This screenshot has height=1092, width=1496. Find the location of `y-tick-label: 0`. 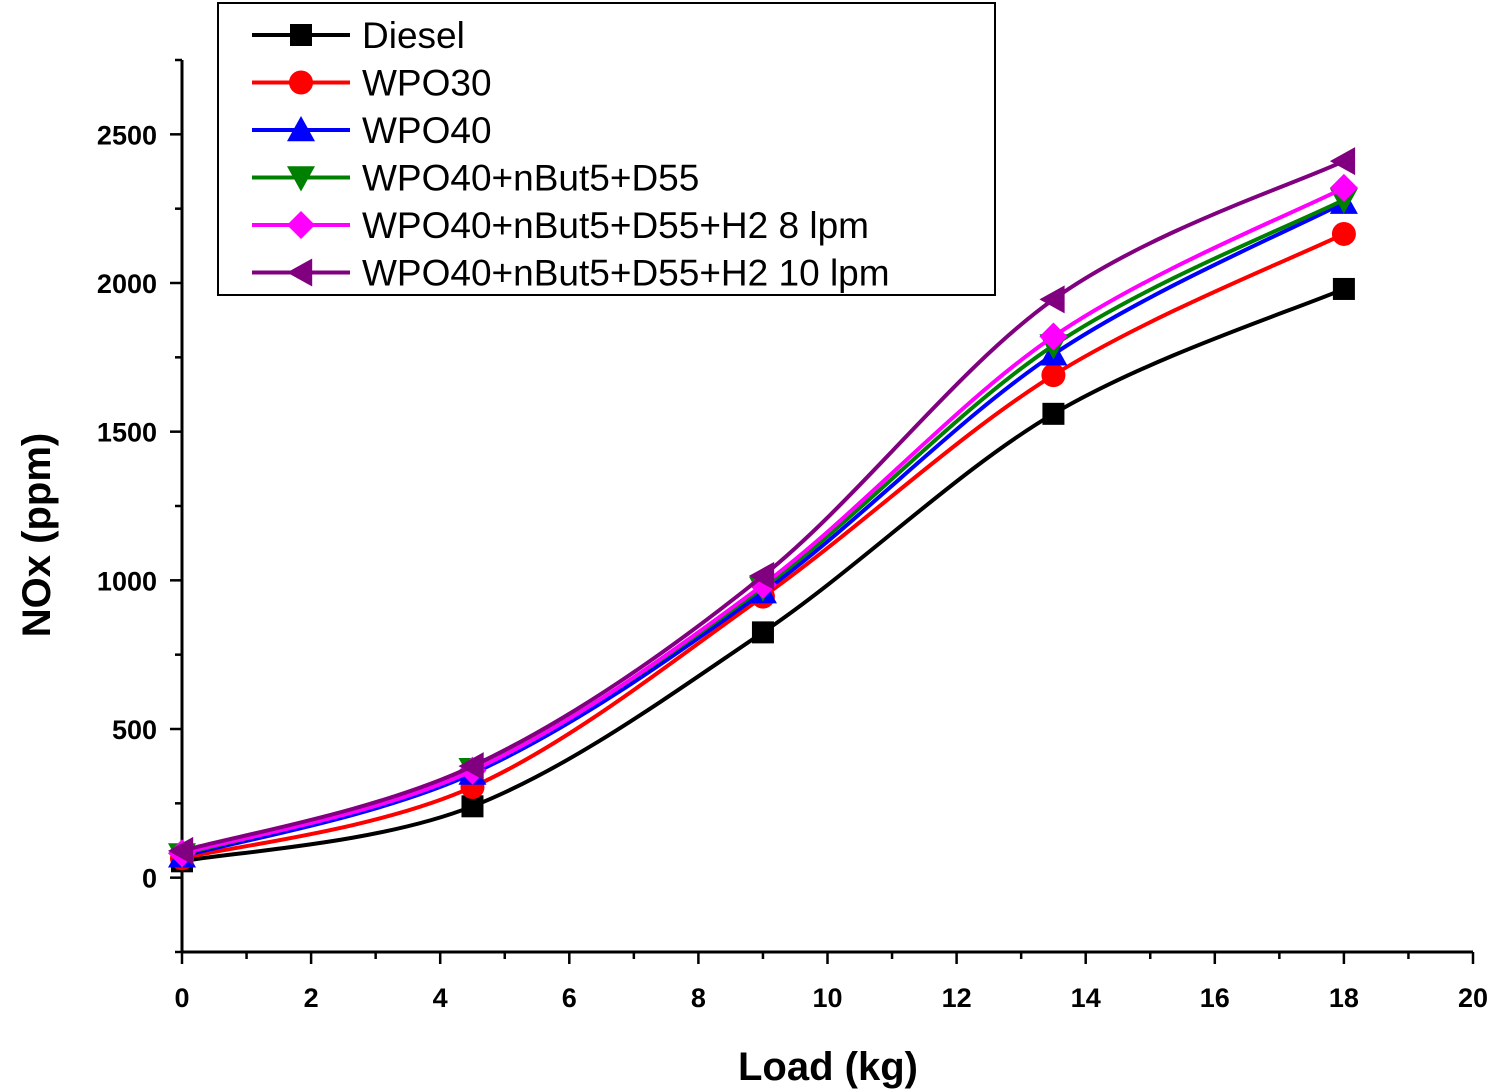

y-tick-label: 0 is located at coordinates (149, 879).